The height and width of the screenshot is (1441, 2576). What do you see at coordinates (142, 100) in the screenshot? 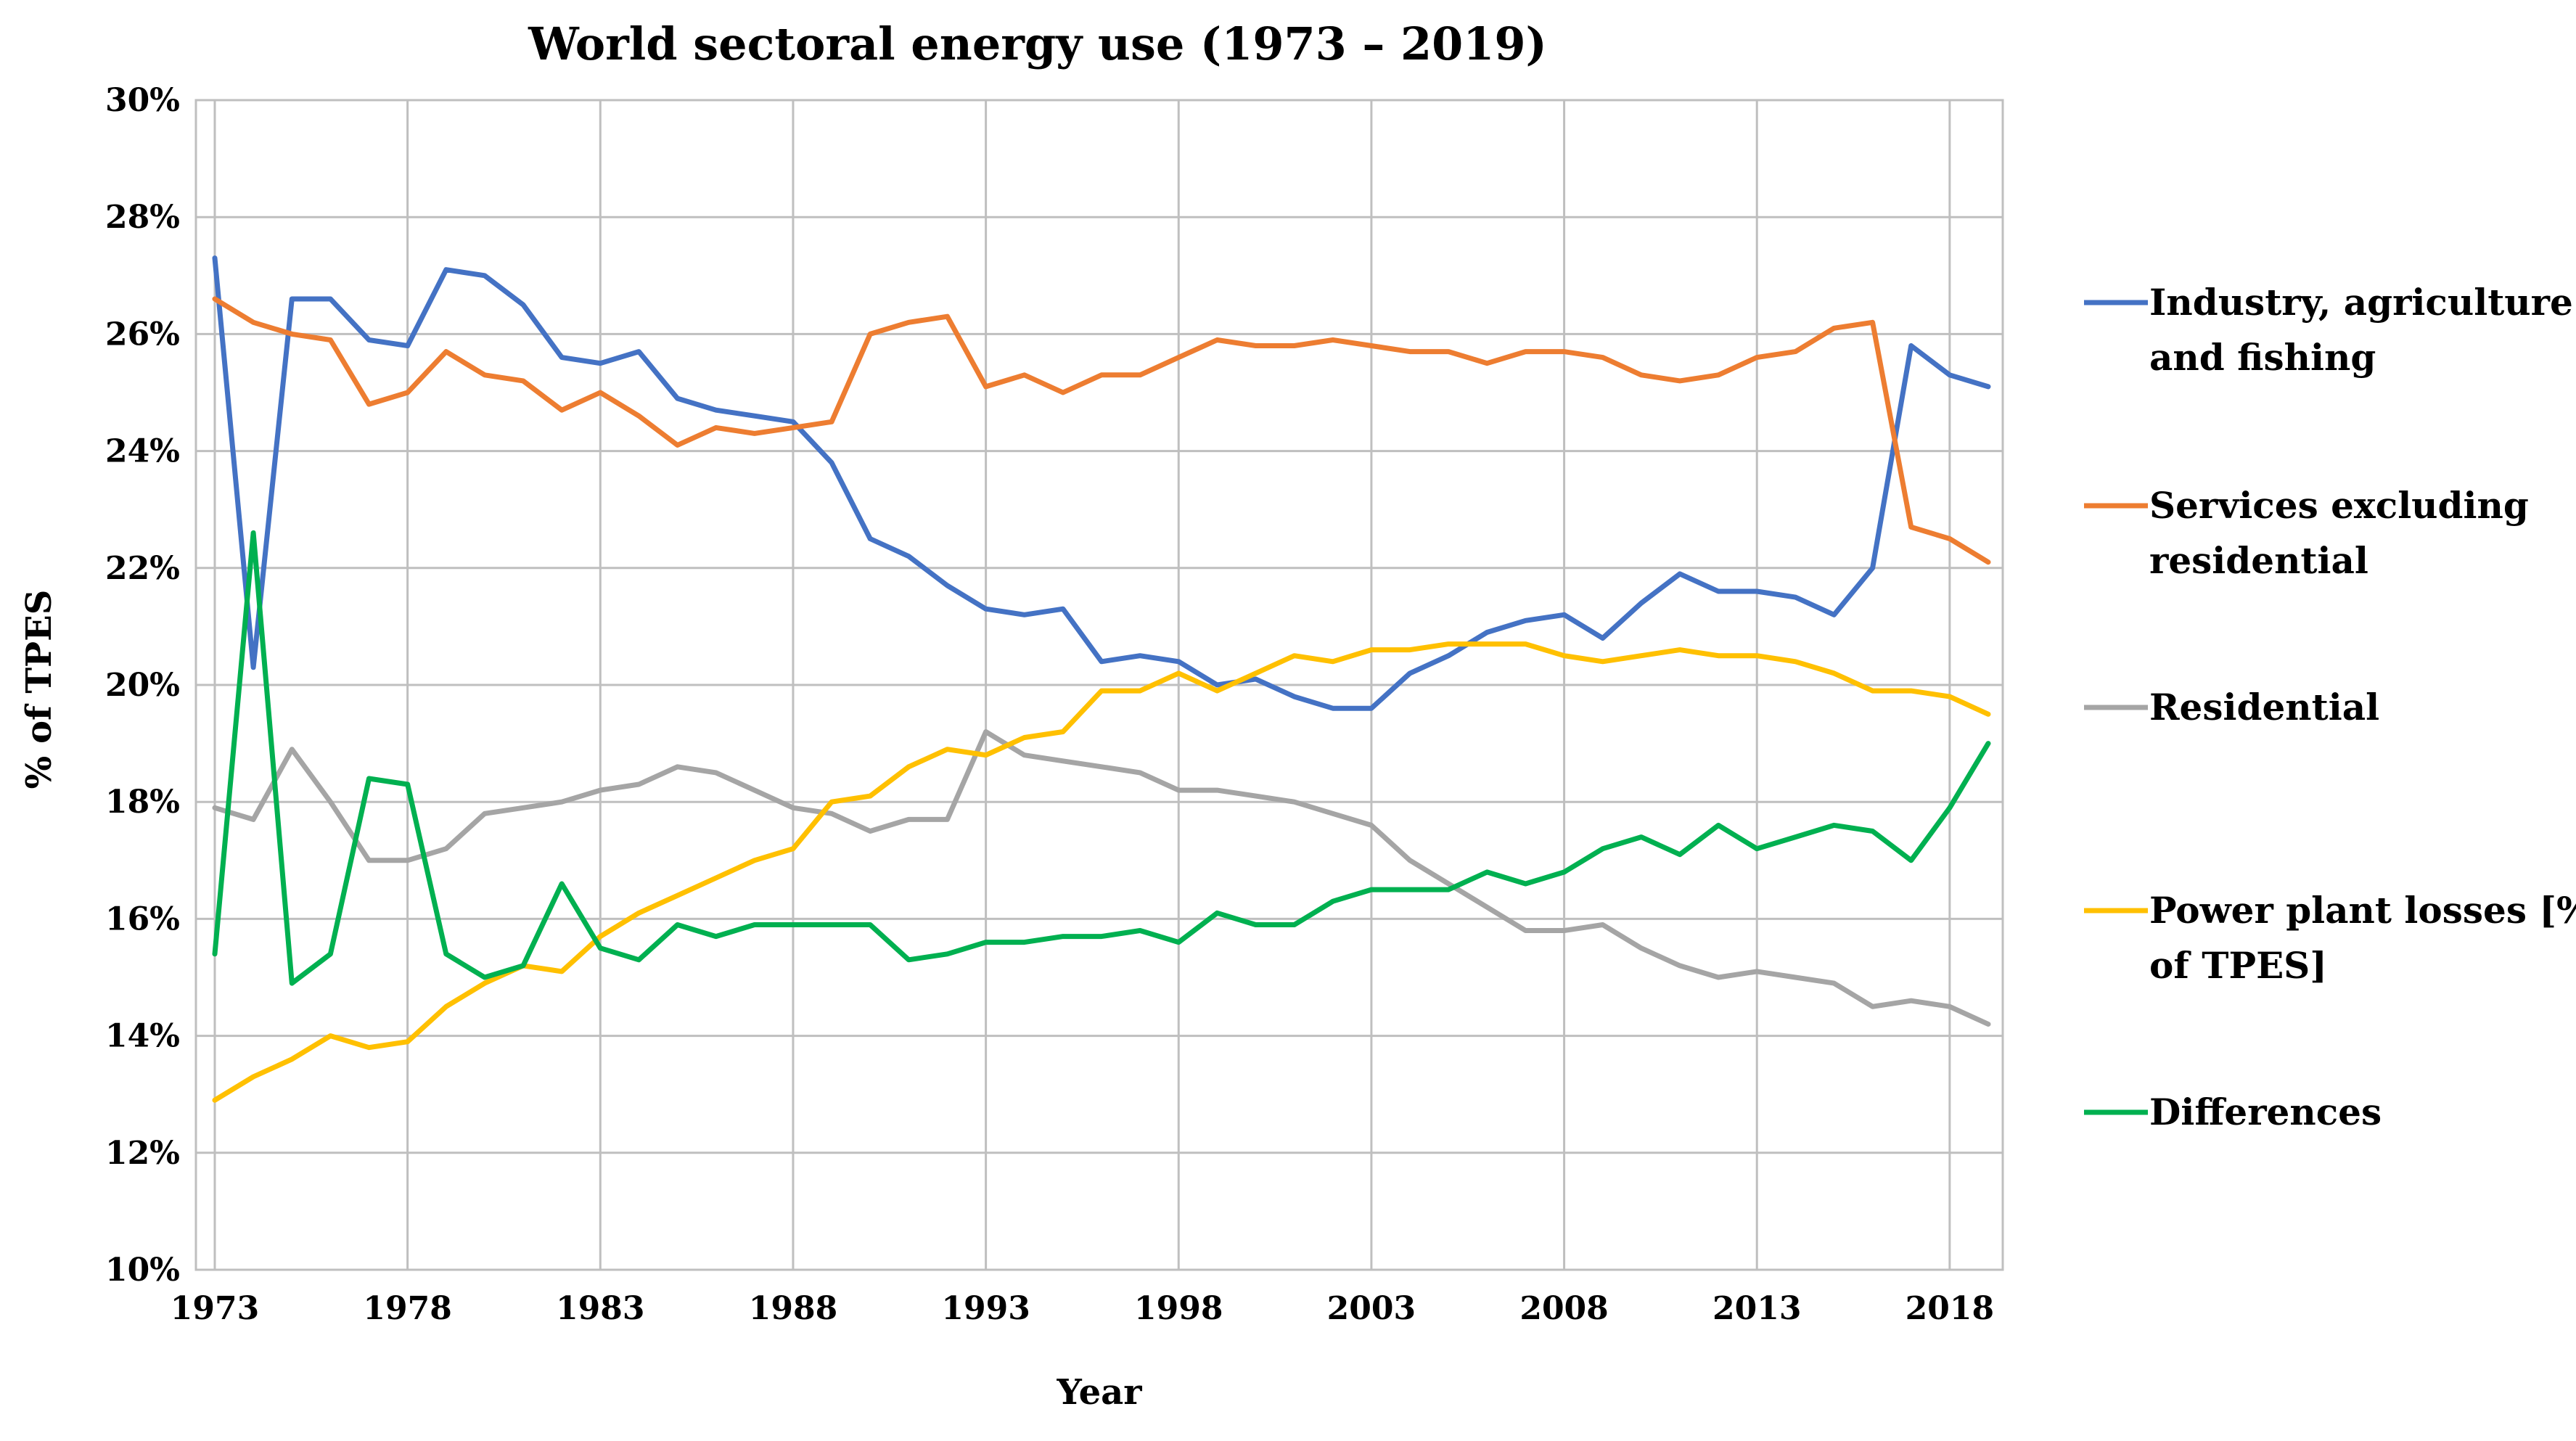
I see `y-tick-label: 30%` at bounding box center [142, 100].